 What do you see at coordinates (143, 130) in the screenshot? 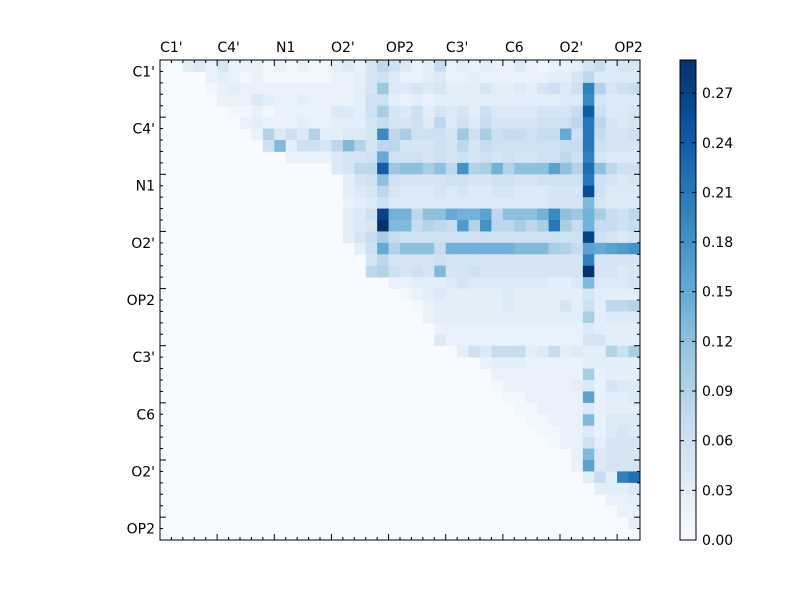
I see `y-tick-label: C4'` at bounding box center [143, 130].